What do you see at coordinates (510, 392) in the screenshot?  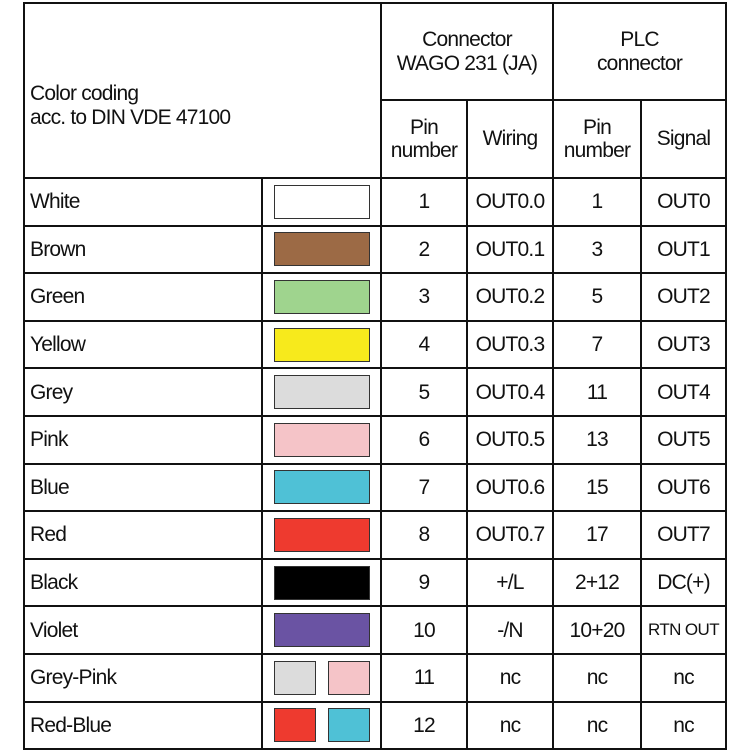 I see `wiring: OUT0.4` at bounding box center [510, 392].